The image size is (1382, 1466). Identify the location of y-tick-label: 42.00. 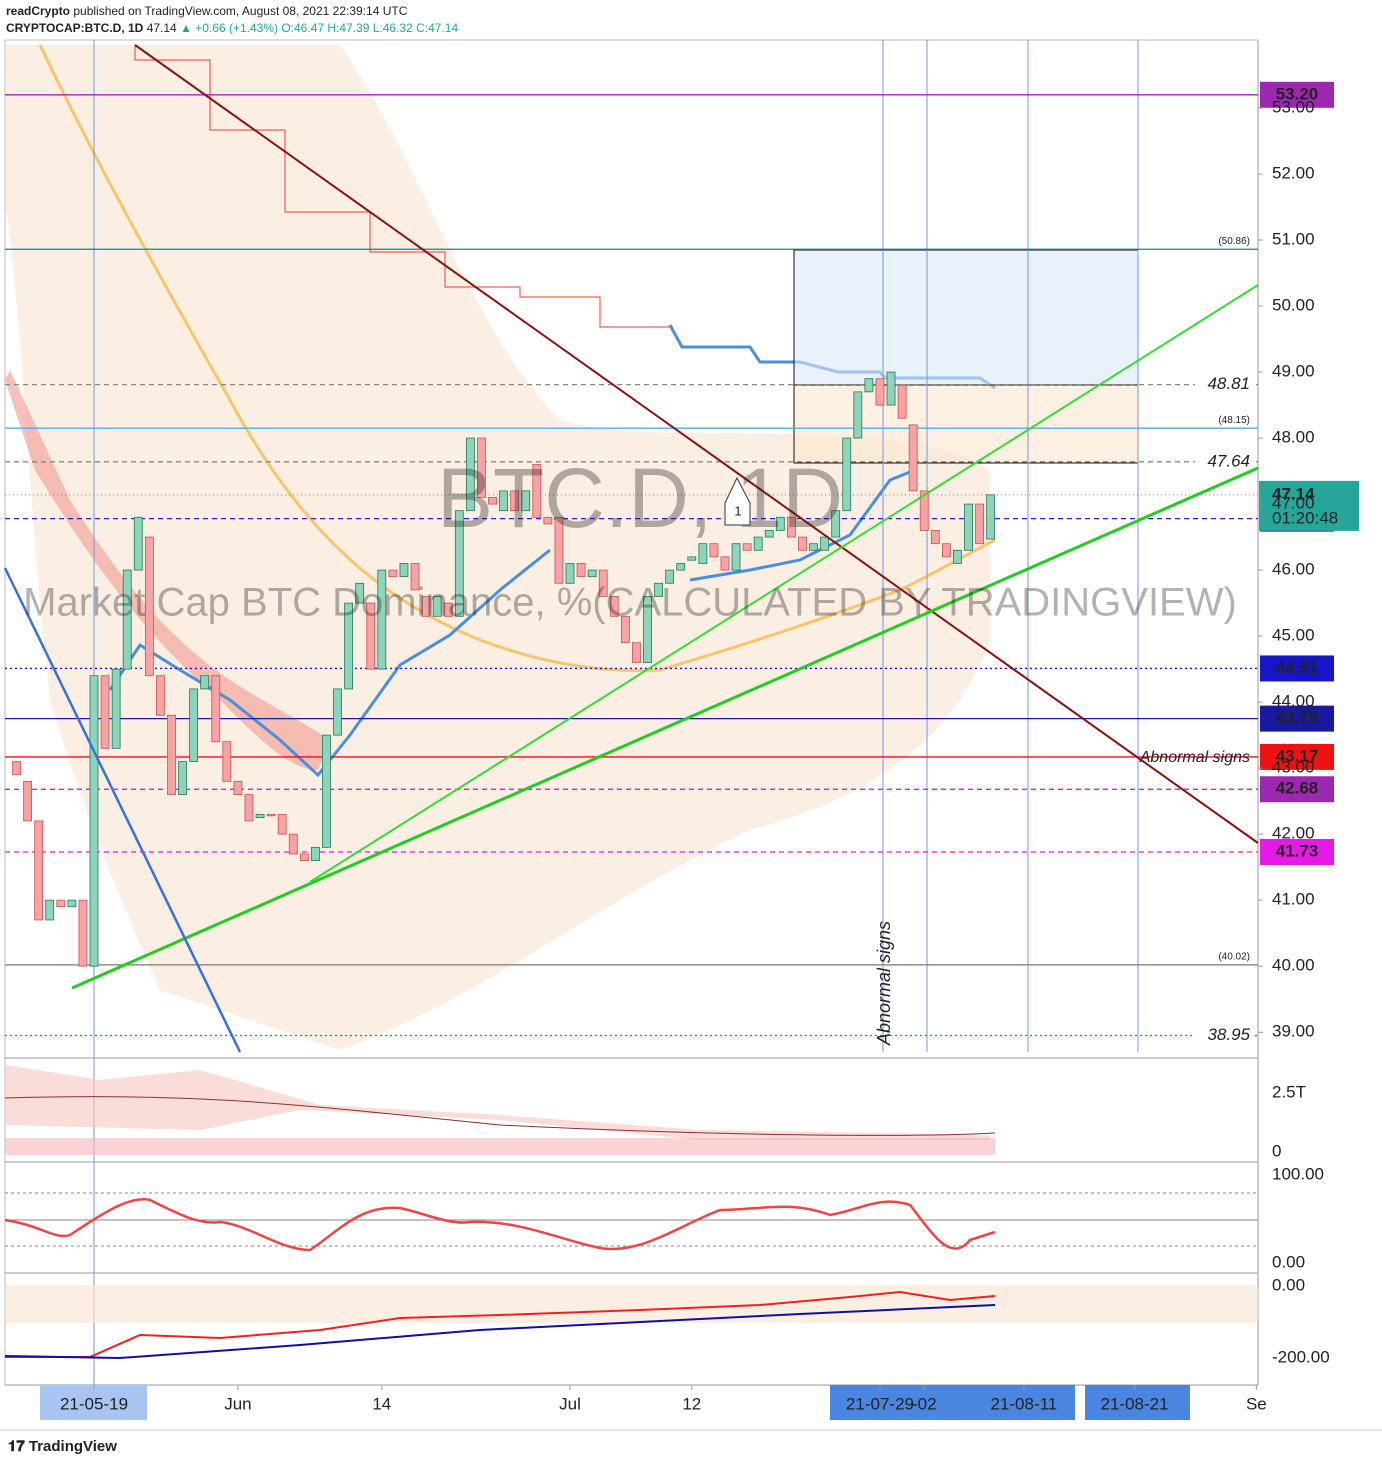
(1293, 833).